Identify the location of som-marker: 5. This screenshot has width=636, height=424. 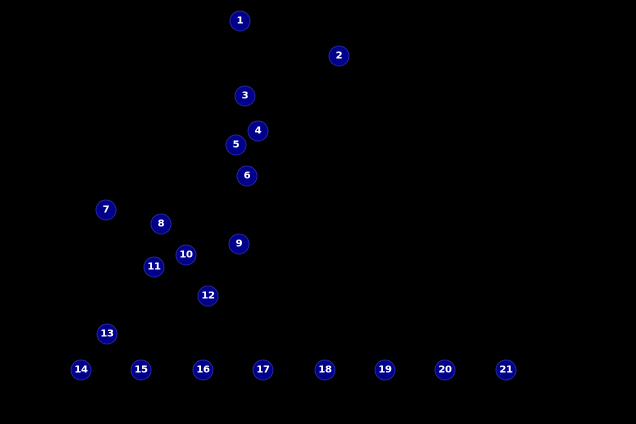
(236, 145).